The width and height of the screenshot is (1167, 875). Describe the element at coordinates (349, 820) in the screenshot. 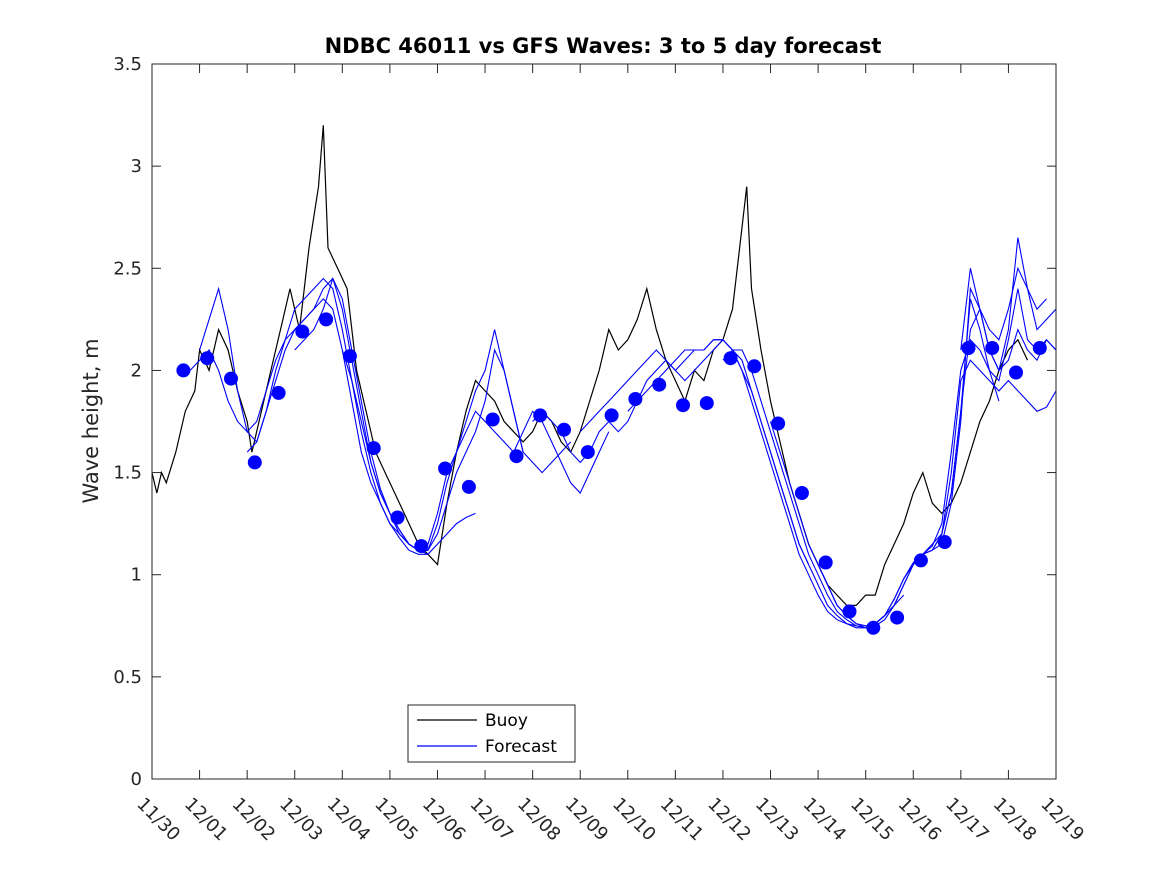

I see `x-tick-label: 12/04` at that location.